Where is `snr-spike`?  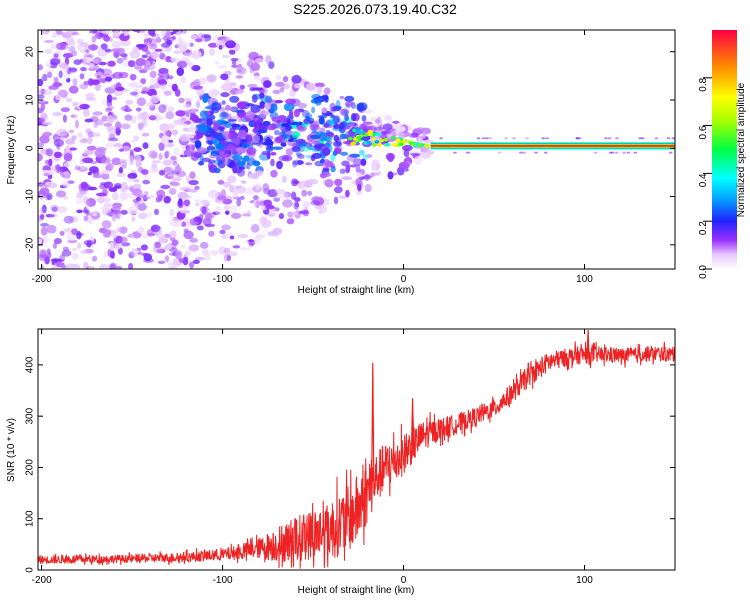
snr-spike is located at coordinates (412, 427).